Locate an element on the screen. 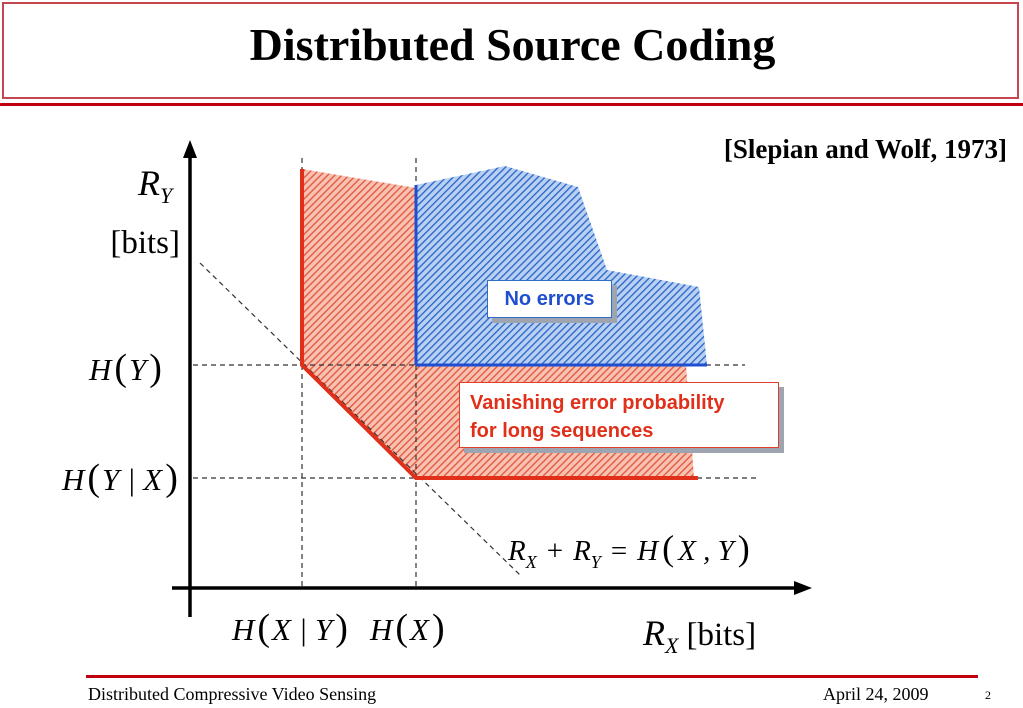 The image size is (1023, 708). footer-date: April 24, 2009 is located at coordinates (876, 694).